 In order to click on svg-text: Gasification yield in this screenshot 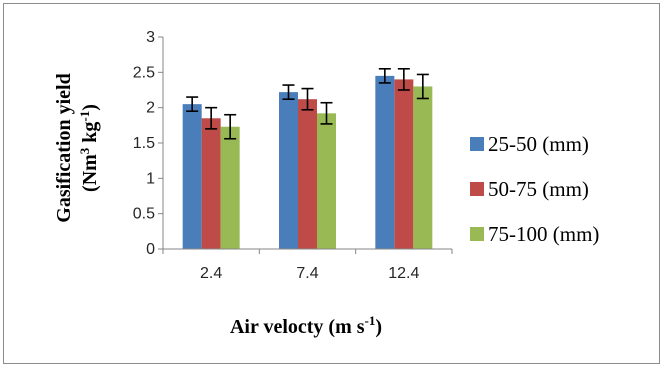, I will do `click(64, 147)`.